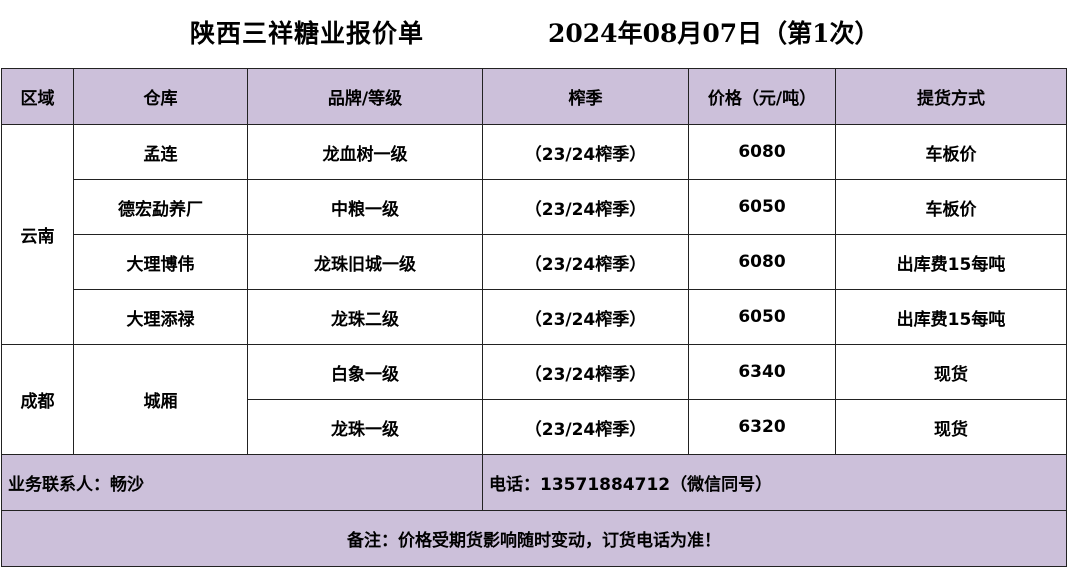 The image size is (1067, 573). What do you see at coordinates (160, 96) in the screenshot?
I see `header-warehouse: 仓库` at bounding box center [160, 96].